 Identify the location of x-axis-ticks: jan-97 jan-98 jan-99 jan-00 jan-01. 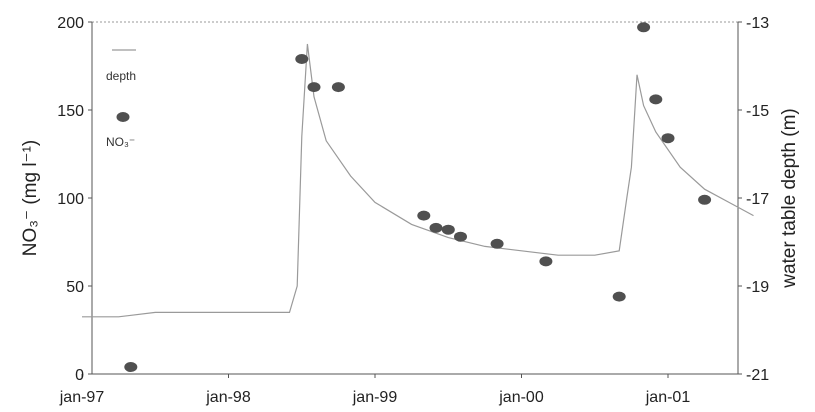
(375, 390).